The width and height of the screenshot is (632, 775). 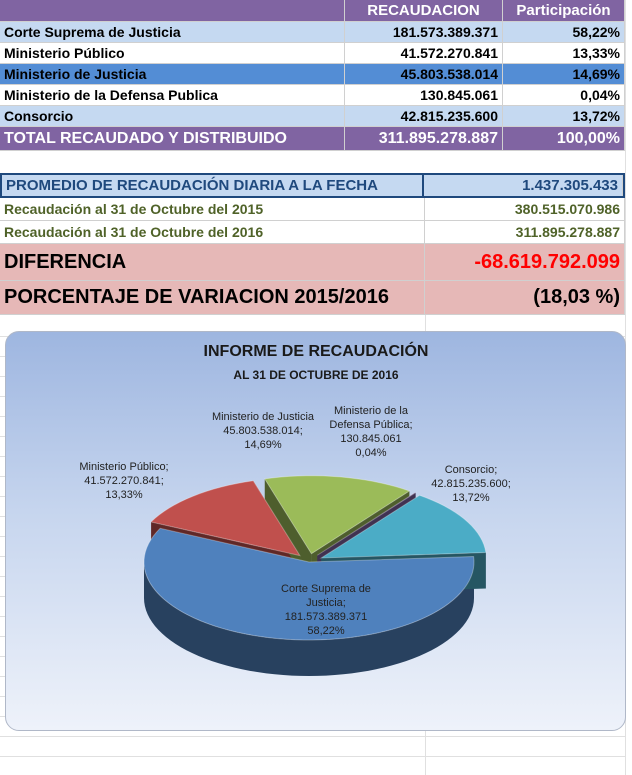 I want to click on label-value: 45.803.538.014;, so click(x=263, y=431).